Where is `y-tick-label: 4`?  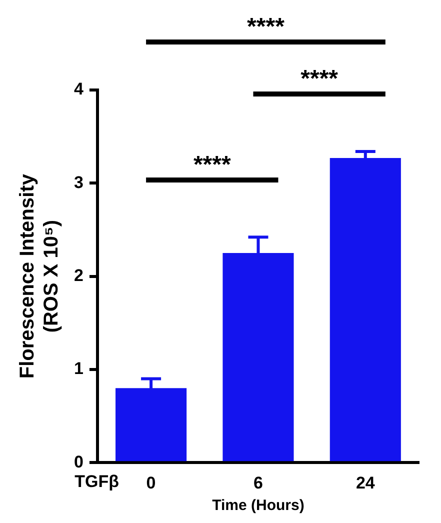
y-tick-label: 4 is located at coordinates (79, 89).